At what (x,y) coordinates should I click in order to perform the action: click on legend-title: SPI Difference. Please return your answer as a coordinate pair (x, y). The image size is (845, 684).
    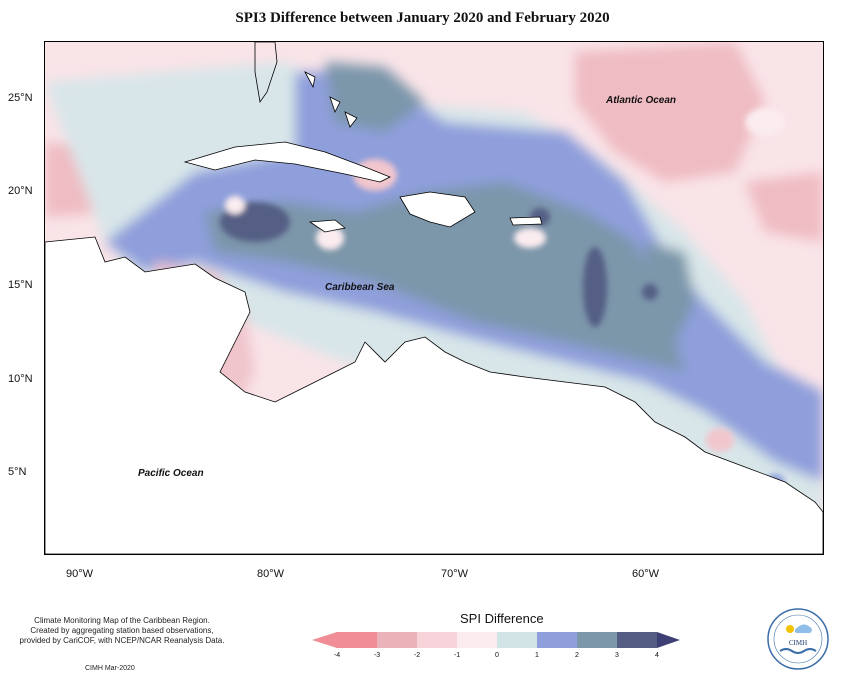
    Looking at the image, I should click on (502, 618).